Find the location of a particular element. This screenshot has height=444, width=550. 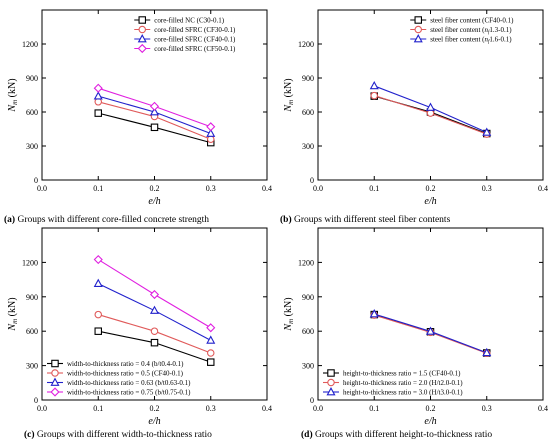

legend-entry: steel fiber content (CF40-0.1) is located at coordinates (472, 21).